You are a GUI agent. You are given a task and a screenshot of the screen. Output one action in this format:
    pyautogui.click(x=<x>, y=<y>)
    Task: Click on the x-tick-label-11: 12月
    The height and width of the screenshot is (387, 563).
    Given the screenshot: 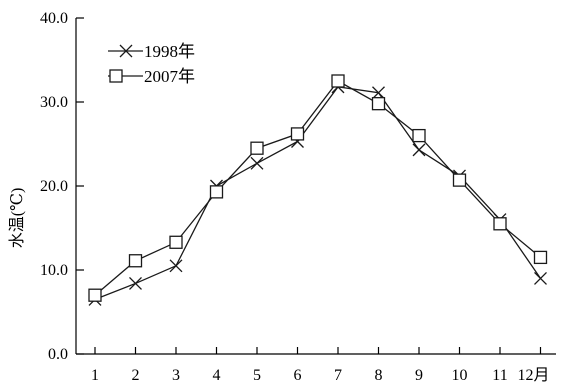 What is the action you would take?
    pyautogui.click(x=533, y=375)
    